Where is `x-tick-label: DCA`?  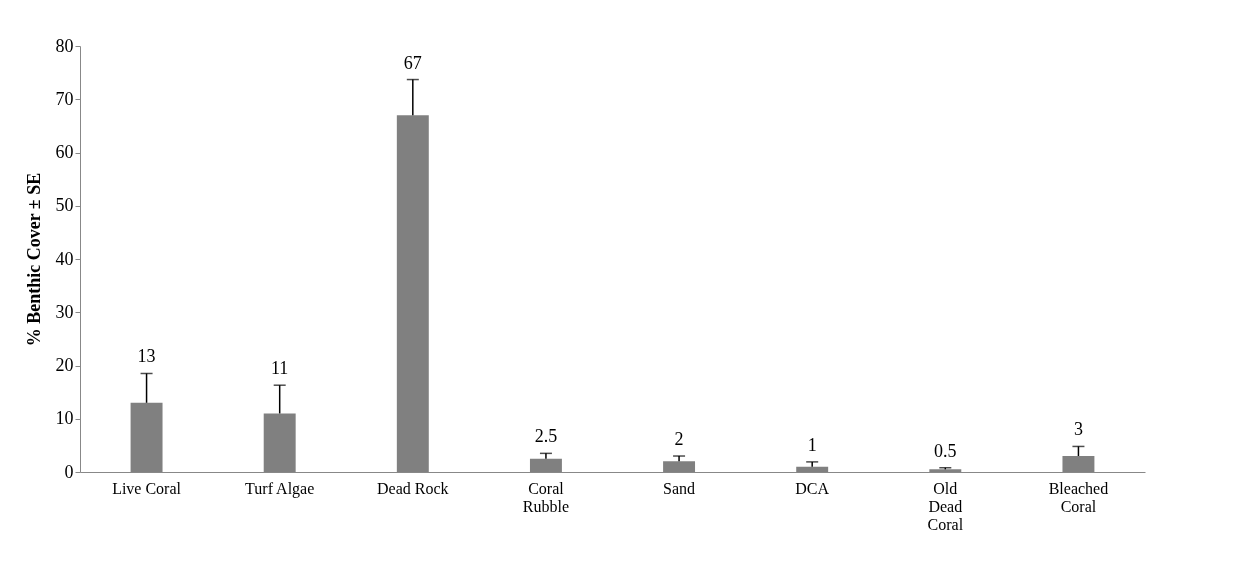
x-tick-label: DCA is located at coordinates (812, 488).